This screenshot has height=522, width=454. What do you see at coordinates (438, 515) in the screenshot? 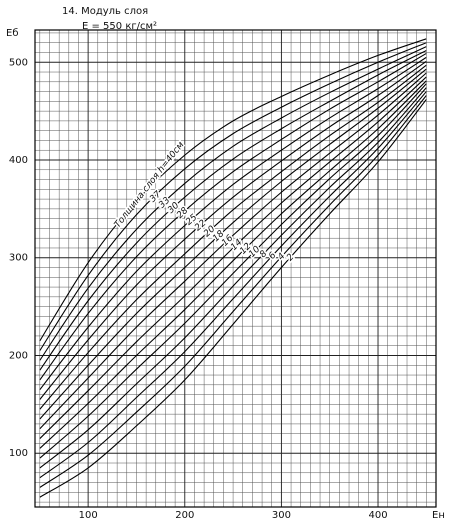
I see `x-axis-label: Eн` at bounding box center [438, 515].